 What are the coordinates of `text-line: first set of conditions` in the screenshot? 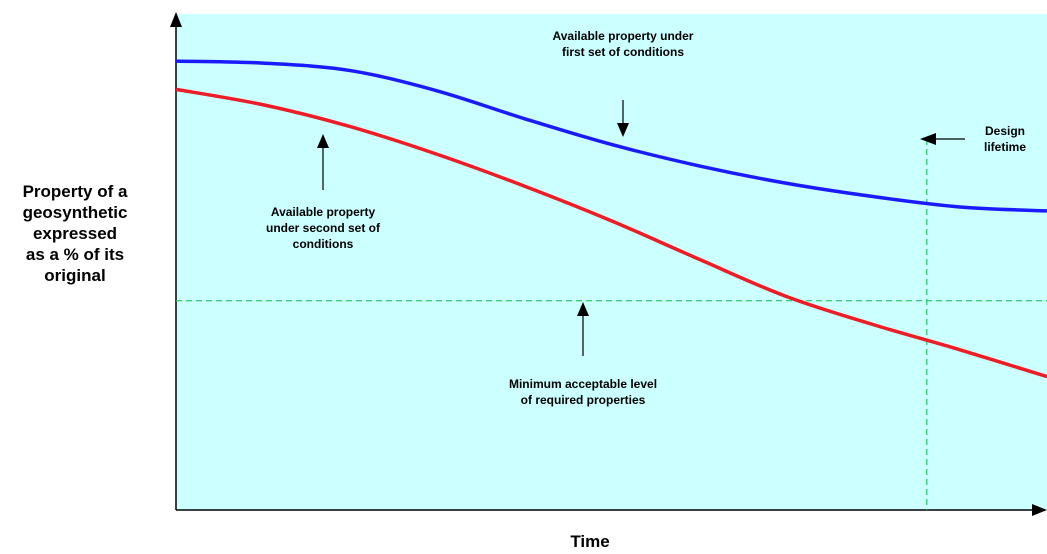 It's located at (622, 52).